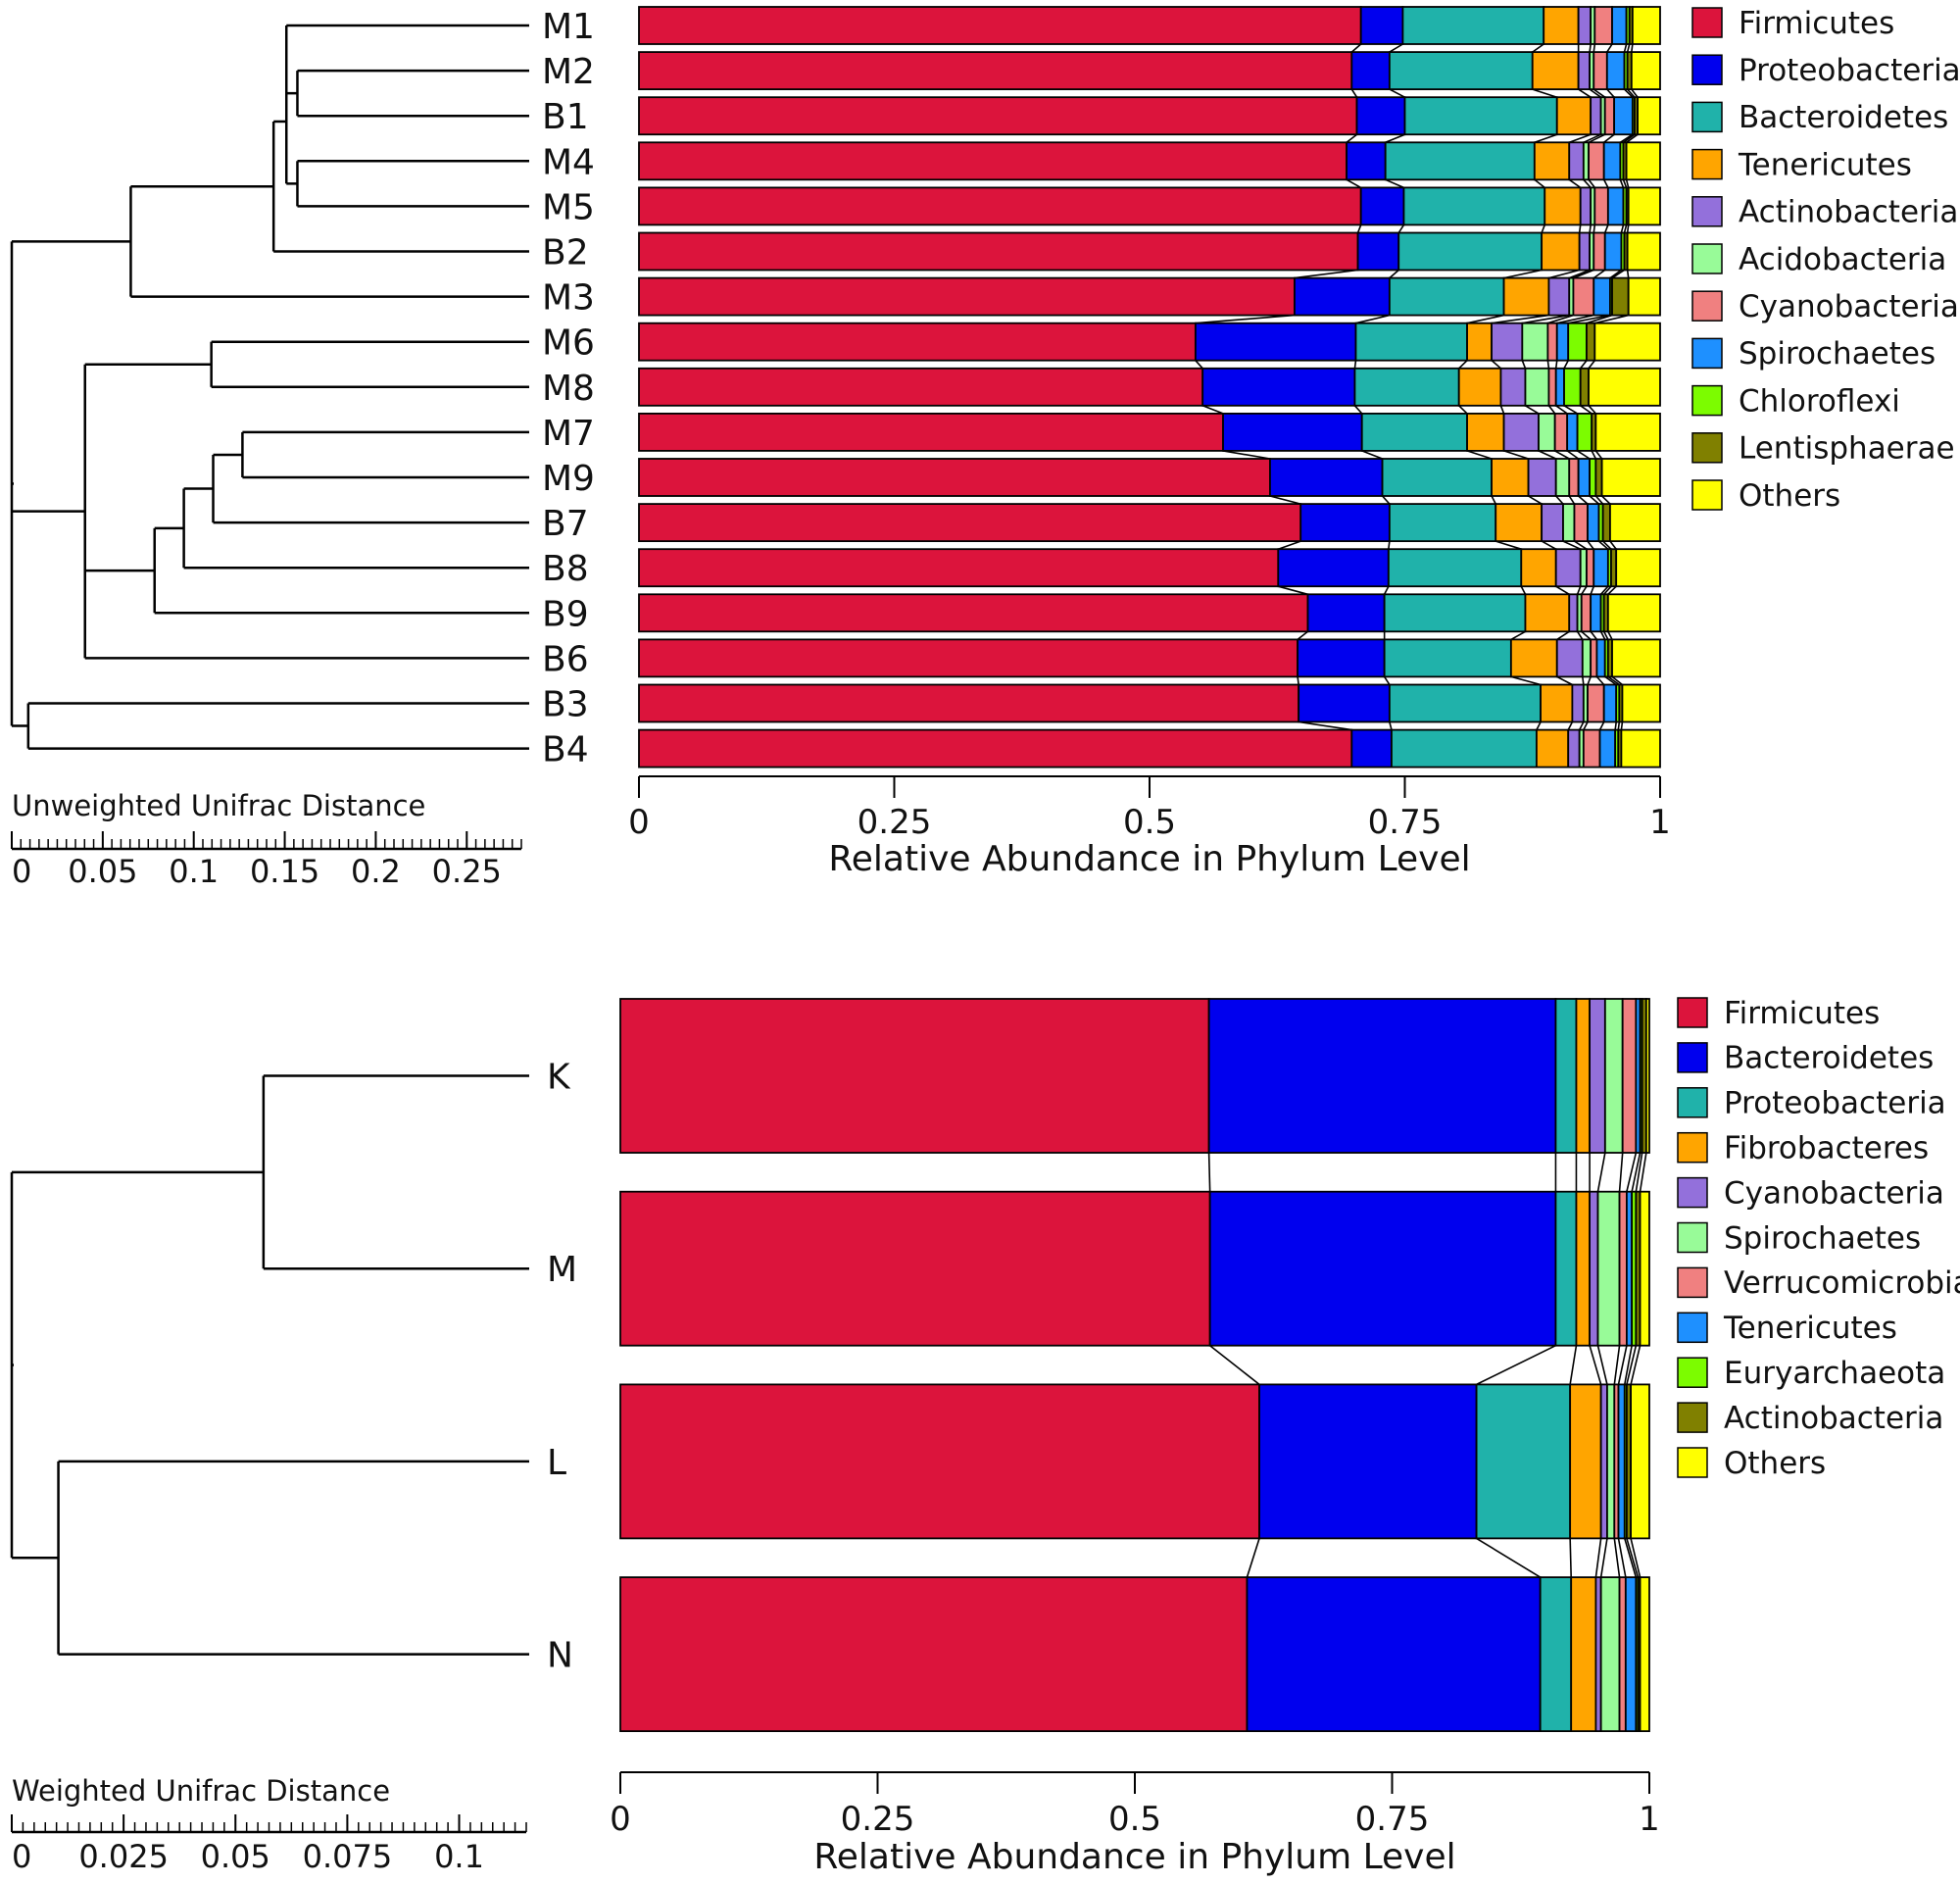 The width and height of the screenshot is (1960, 1884). What do you see at coordinates (1594, 1268) in the screenshot?
I see `p2-bar-segment-cyanobacteria` at bounding box center [1594, 1268].